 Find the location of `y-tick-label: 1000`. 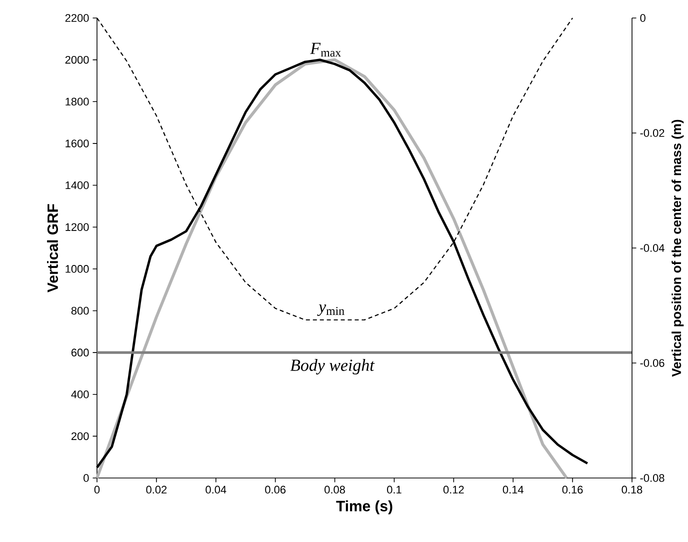

y-tick-label: 1000 is located at coordinates (77, 269).